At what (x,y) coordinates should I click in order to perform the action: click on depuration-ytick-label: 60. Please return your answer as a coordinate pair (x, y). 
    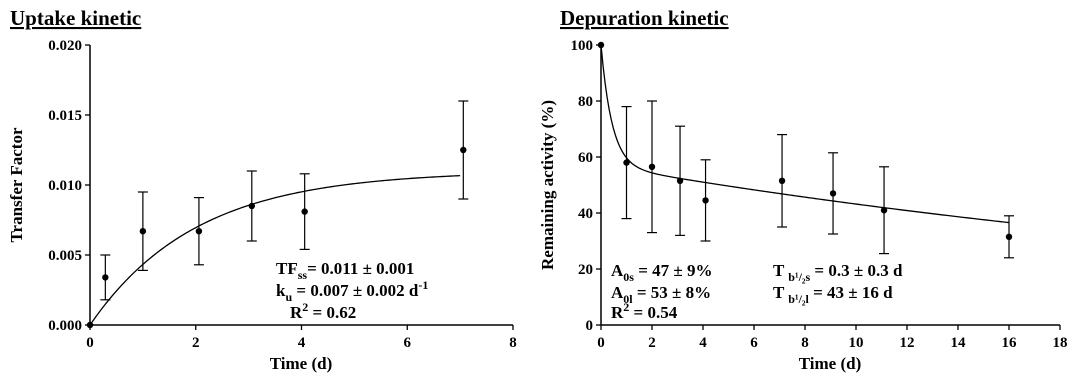
    Looking at the image, I should click on (585, 158).